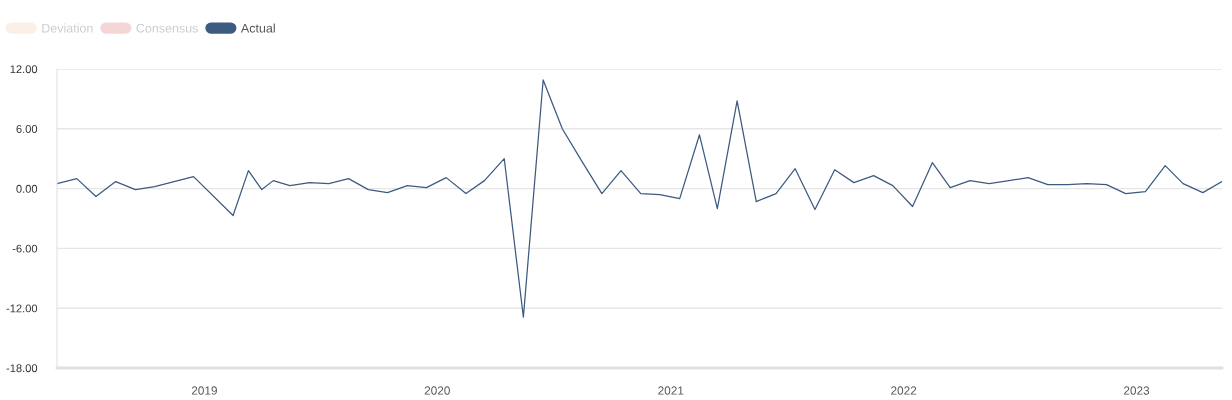 This screenshot has height=400, width=1232. Describe the element at coordinates (204, 390) in the screenshot. I see `x-tick-label: 2019` at that location.